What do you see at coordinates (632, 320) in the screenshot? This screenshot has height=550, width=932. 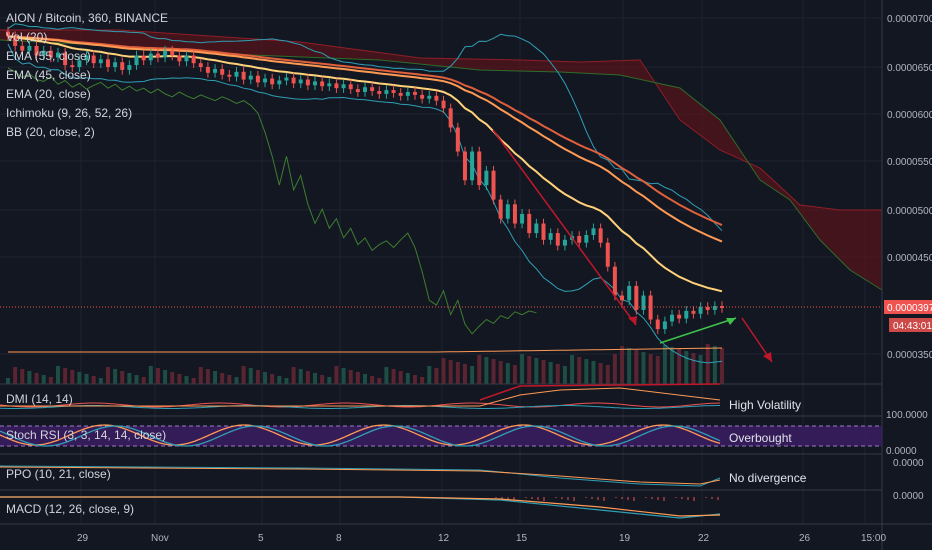 I see `down-trend-arrowhead` at bounding box center [632, 320].